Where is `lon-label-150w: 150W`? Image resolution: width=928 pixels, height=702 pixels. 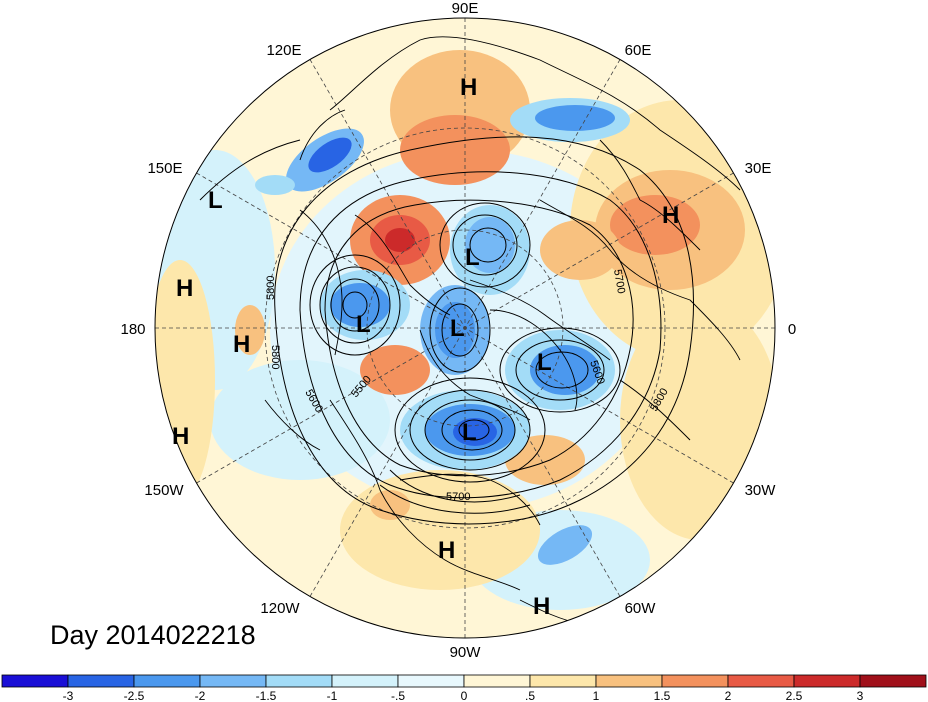 lon-label-150w: 150W is located at coordinates (164, 490).